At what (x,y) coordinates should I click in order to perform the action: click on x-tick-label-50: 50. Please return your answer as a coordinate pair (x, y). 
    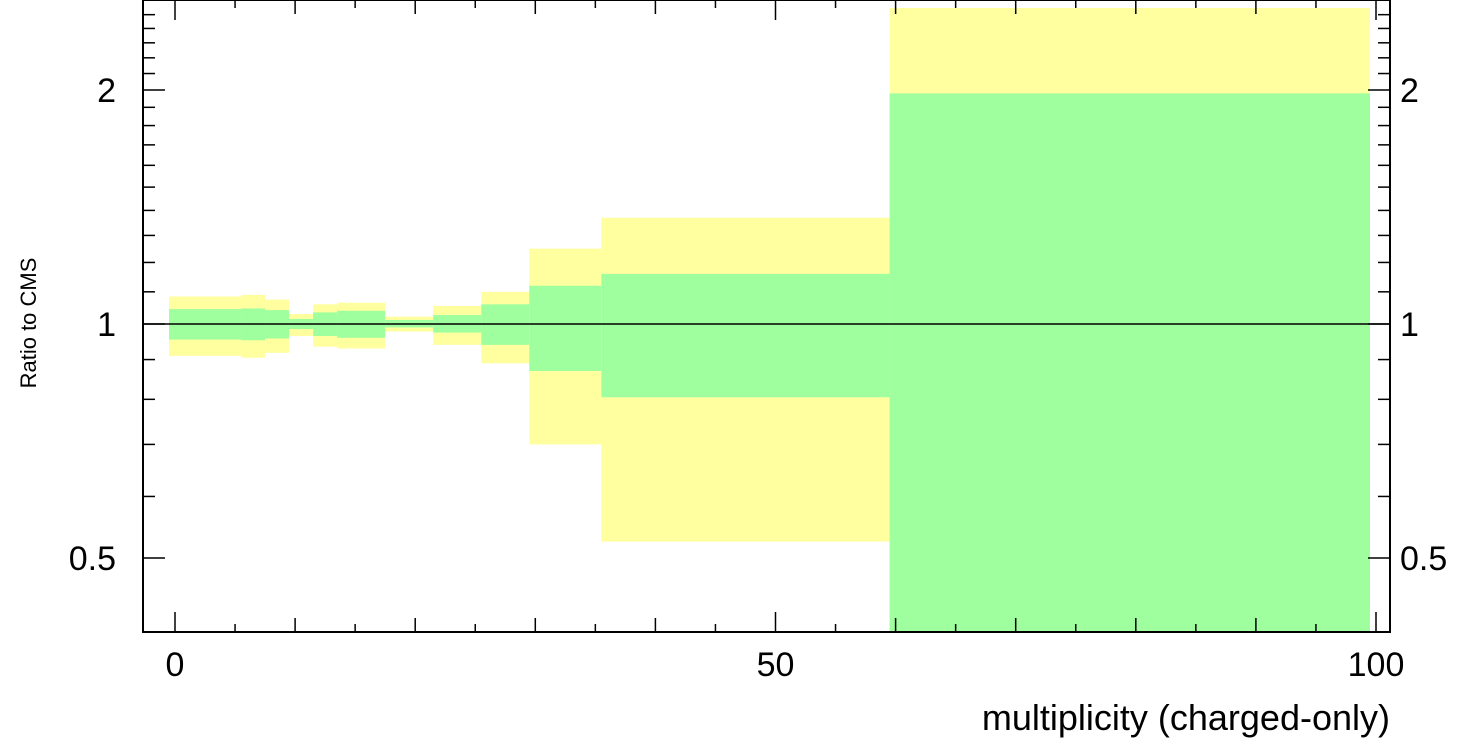
    Looking at the image, I should click on (776, 665).